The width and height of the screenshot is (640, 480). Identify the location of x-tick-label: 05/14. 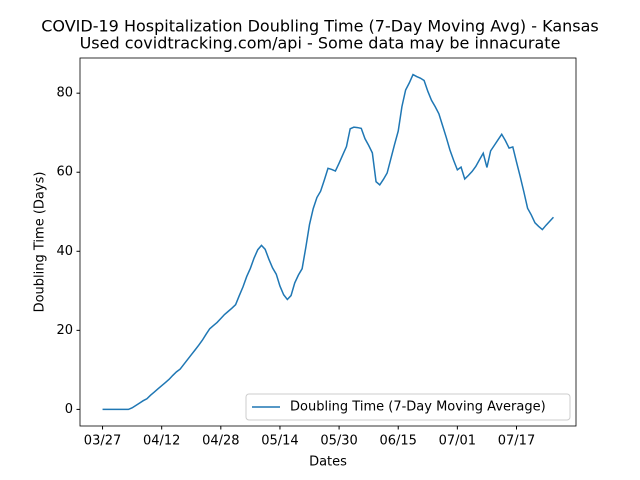
(279, 441).